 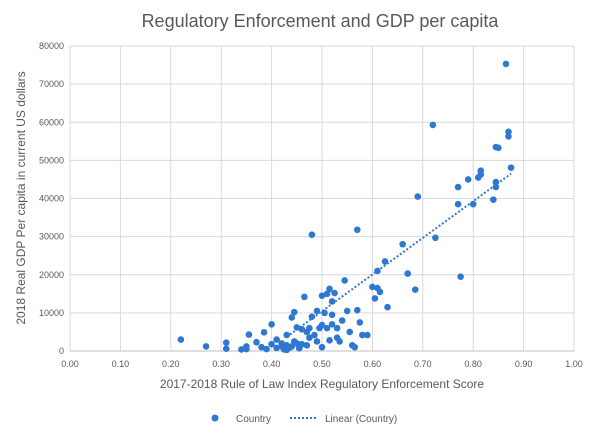 What do you see at coordinates (51, 199) in the screenshot?
I see `y-tick-label: 40000` at bounding box center [51, 199].